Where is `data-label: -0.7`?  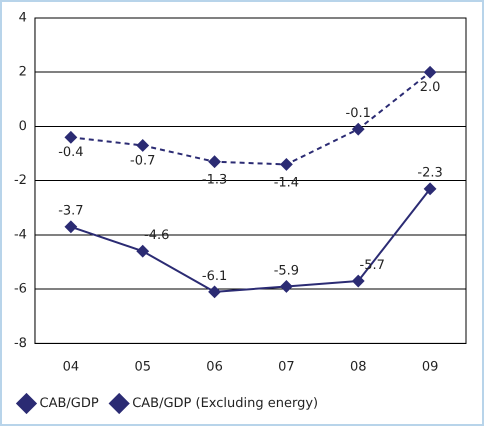 data-label: -0.7 is located at coordinates (143, 160).